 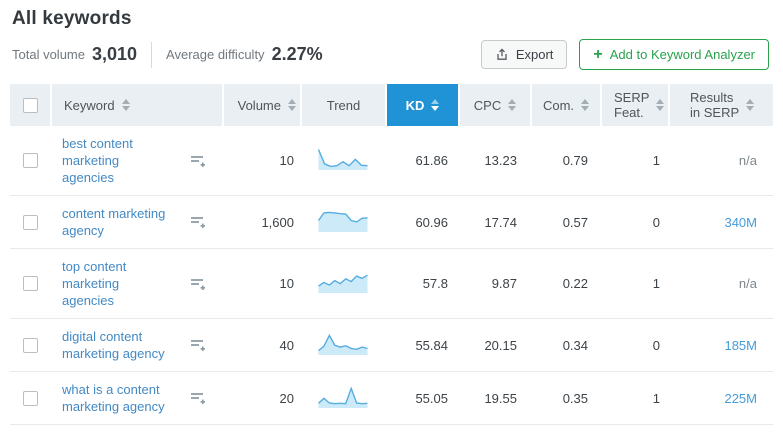 What do you see at coordinates (674, 54) in the screenshot?
I see `add-to-keyword-analyzer-button: + Add to Keyword Analyzer` at bounding box center [674, 54].